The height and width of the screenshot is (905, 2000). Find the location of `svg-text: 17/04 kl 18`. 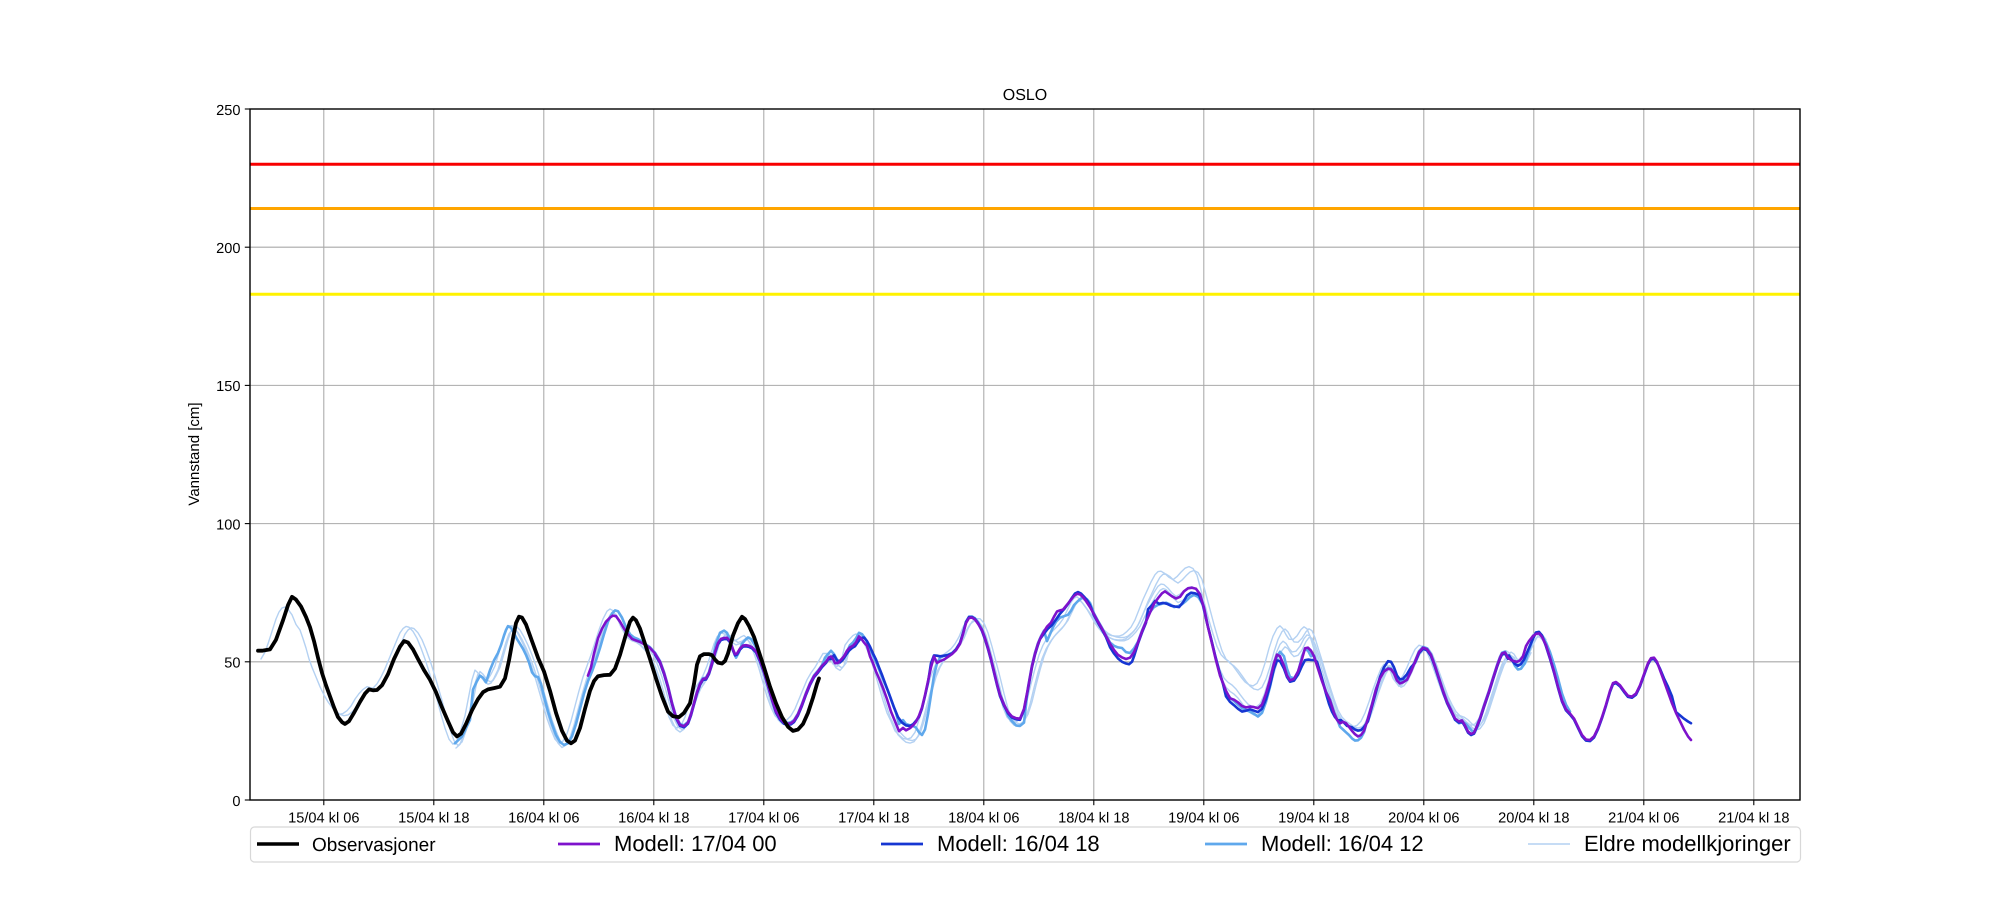

svg-text: 17/04 kl 18 is located at coordinates (873, 819).